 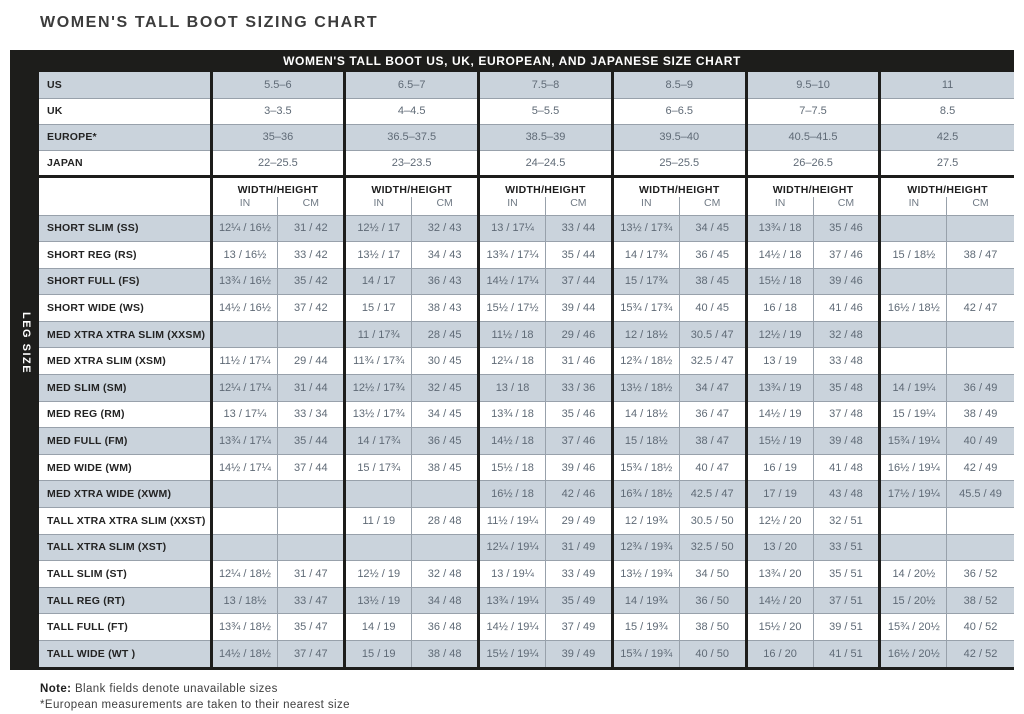 What do you see at coordinates (126, 281) in the screenshot?
I see `leg-size-label: SHORT FULL (FS)` at bounding box center [126, 281].